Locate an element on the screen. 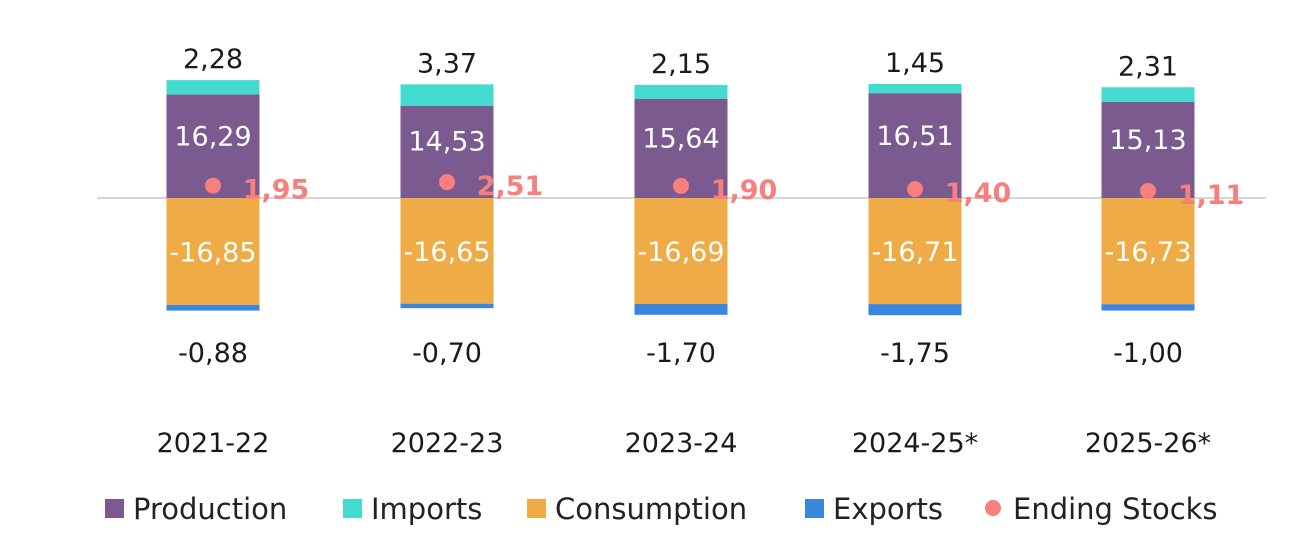  legend-swatch-imports is located at coordinates (352, 508).